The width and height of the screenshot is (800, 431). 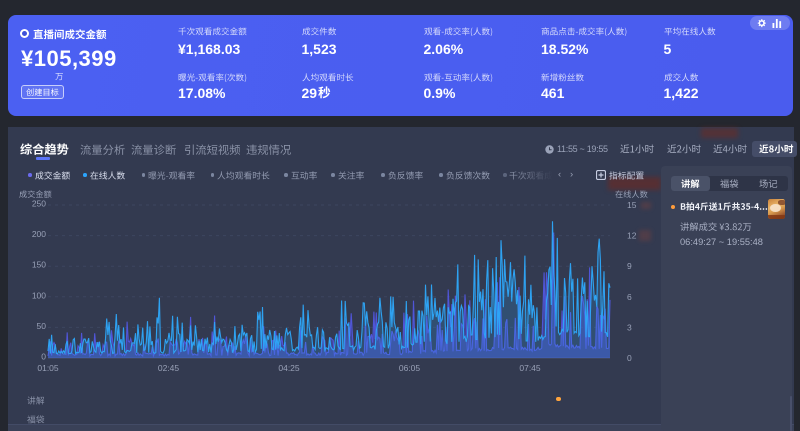 I want to click on svg-text: 12, so click(x=632, y=236).